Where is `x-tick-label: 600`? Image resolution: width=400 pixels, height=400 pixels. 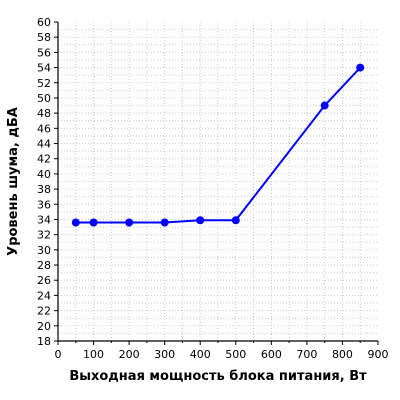
x-tick-label: 600 is located at coordinates (271, 354).